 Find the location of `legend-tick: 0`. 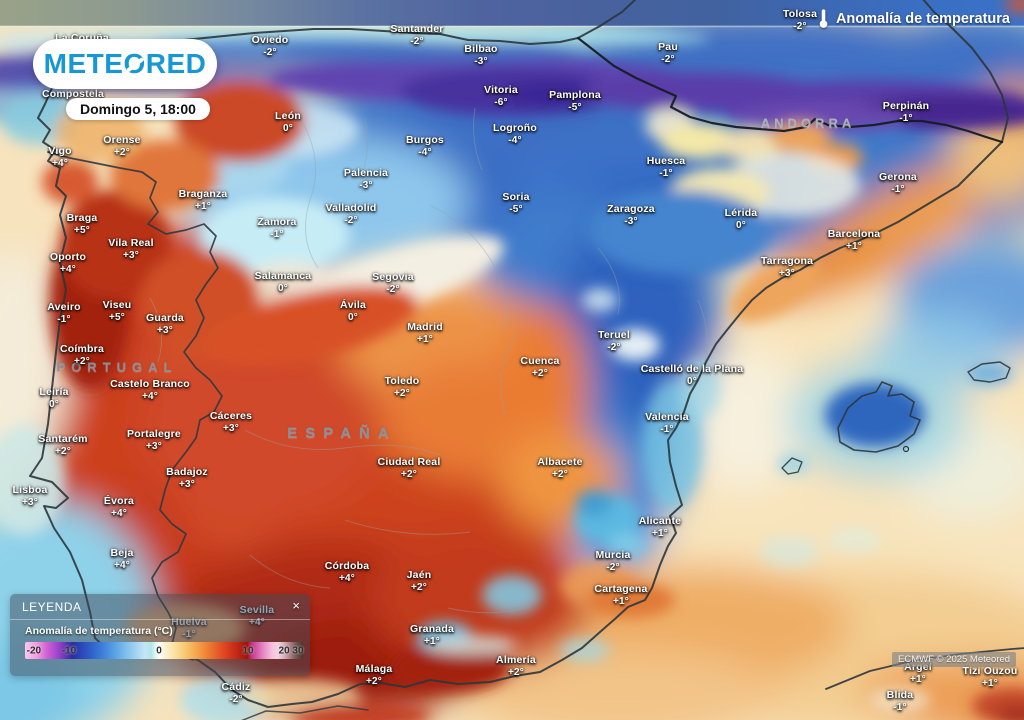

legend-tick: 0 is located at coordinates (159, 650).